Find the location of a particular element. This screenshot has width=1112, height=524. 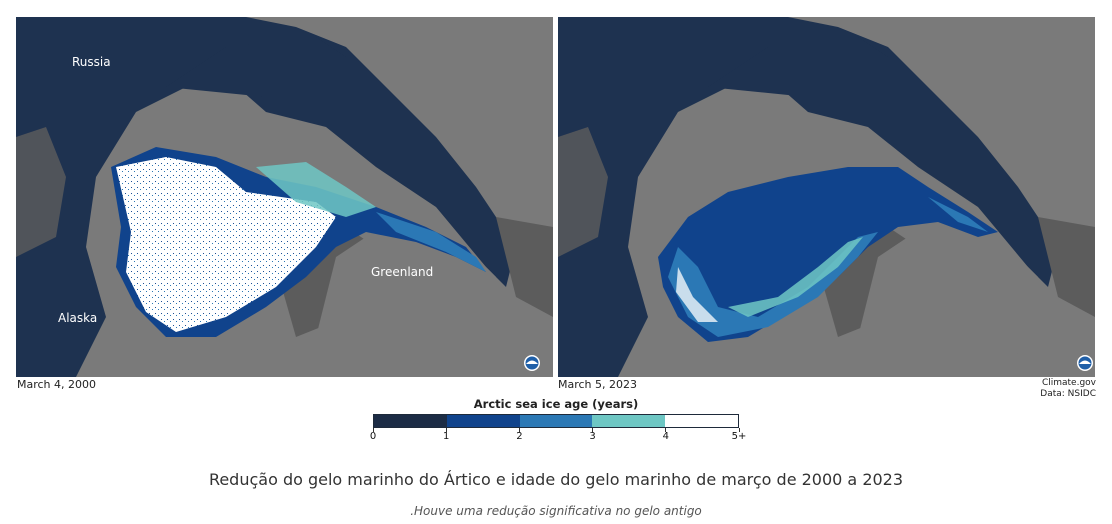

label-alaska: Alaska is located at coordinates (78, 318).